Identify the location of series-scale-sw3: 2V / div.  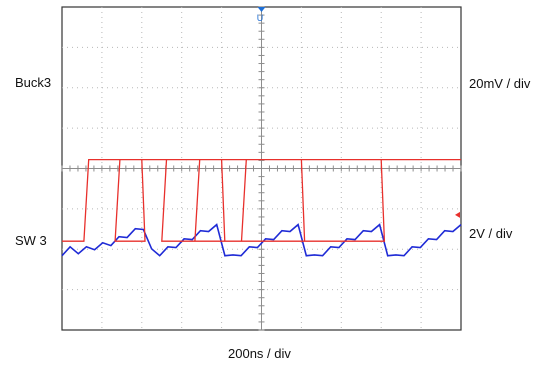
(491, 233).